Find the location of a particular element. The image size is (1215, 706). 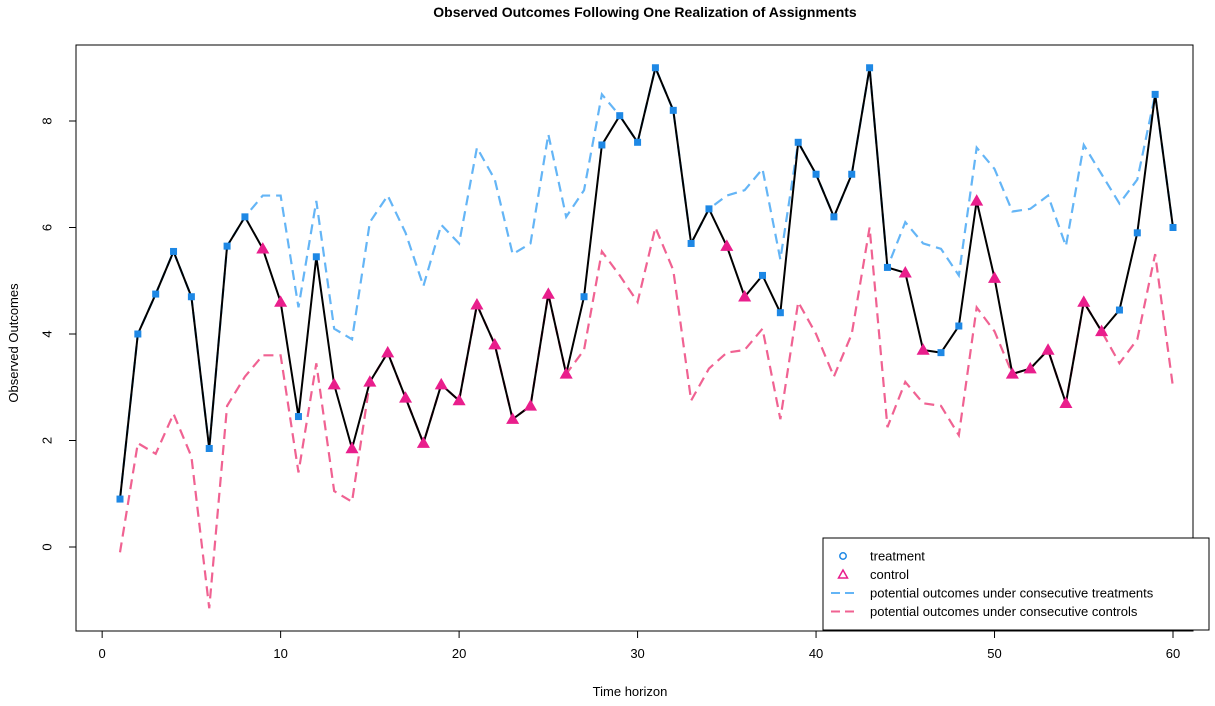

y-tick-label: 0 is located at coordinates (46, 546).